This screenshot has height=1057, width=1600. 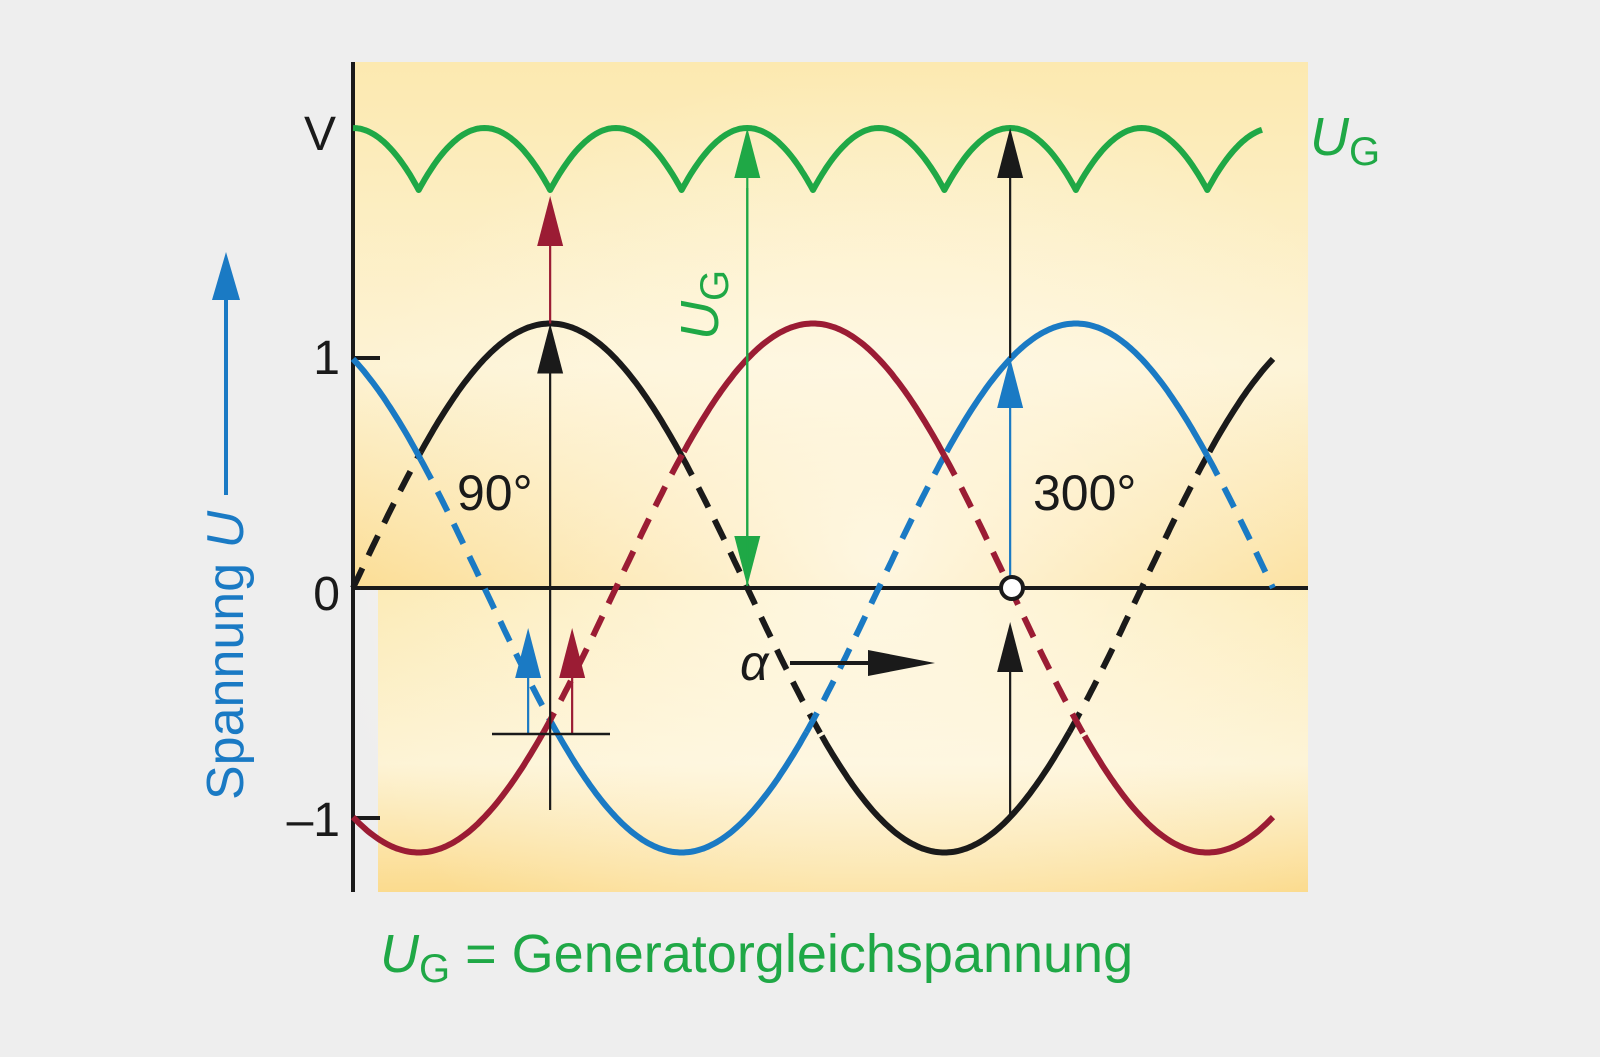 What do you see at coordinates (791, 954) in the screenshot?
I see `caption-text: = Generatorgleichspannung` at bounding box center [791, 954].